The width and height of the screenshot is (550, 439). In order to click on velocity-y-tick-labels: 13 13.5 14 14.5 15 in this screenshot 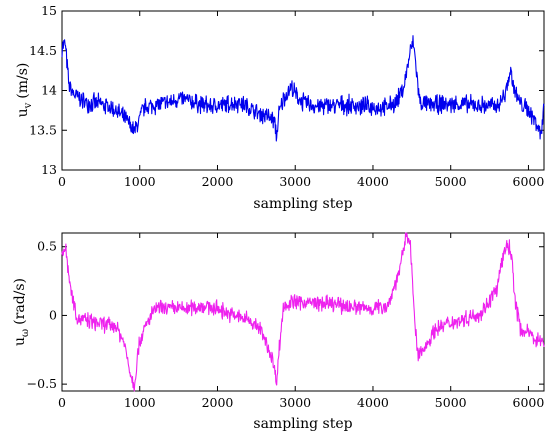, I will do `click(43, 90)`.